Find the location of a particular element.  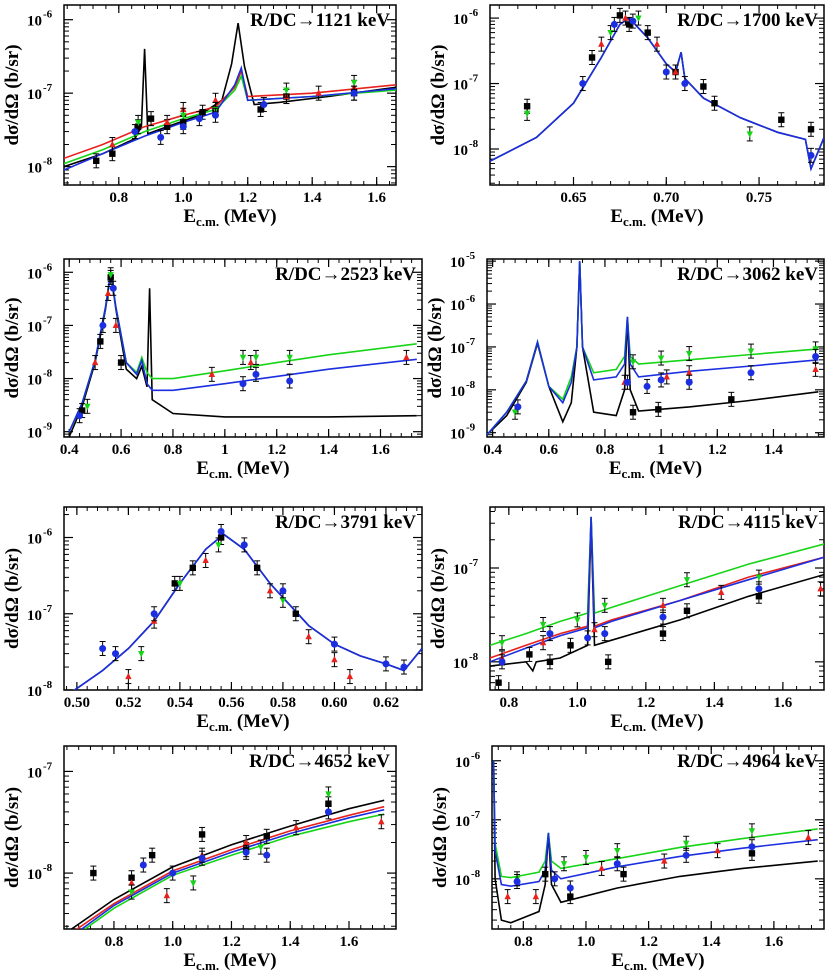

x-tick-label: 1.4 is located at coordinates (312, 198).